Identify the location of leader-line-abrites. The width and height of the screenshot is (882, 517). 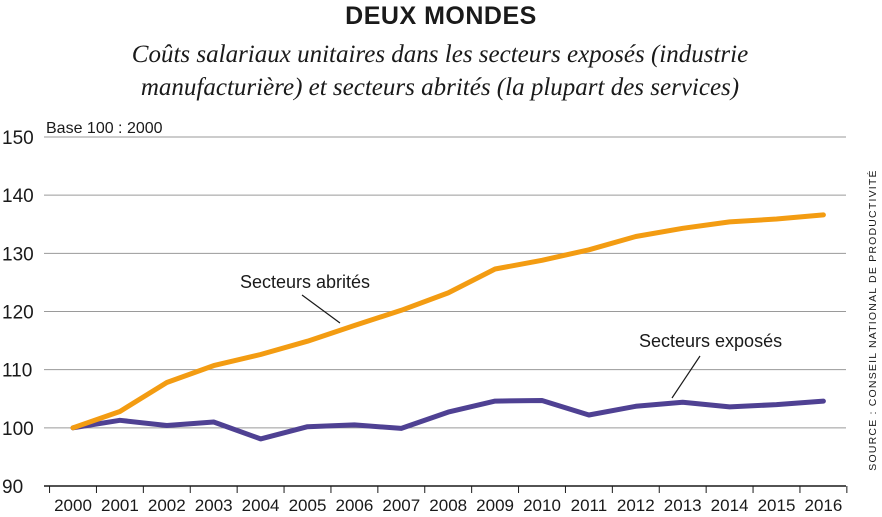
(321, 309).